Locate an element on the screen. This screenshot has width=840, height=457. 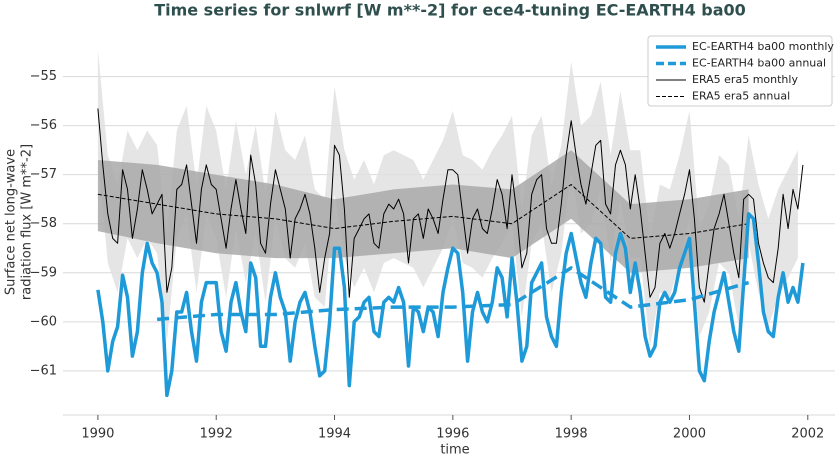
y-tick-label: −56 is located at coordinates (43, 125).